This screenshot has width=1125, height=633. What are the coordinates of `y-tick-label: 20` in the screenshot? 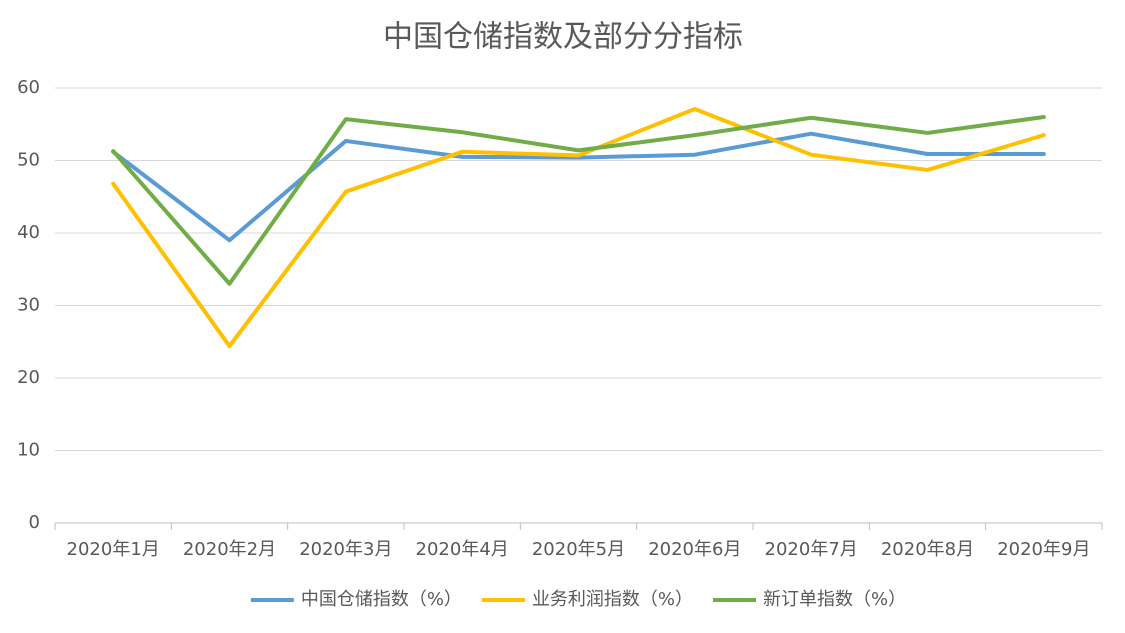 It's located at (28, 377).